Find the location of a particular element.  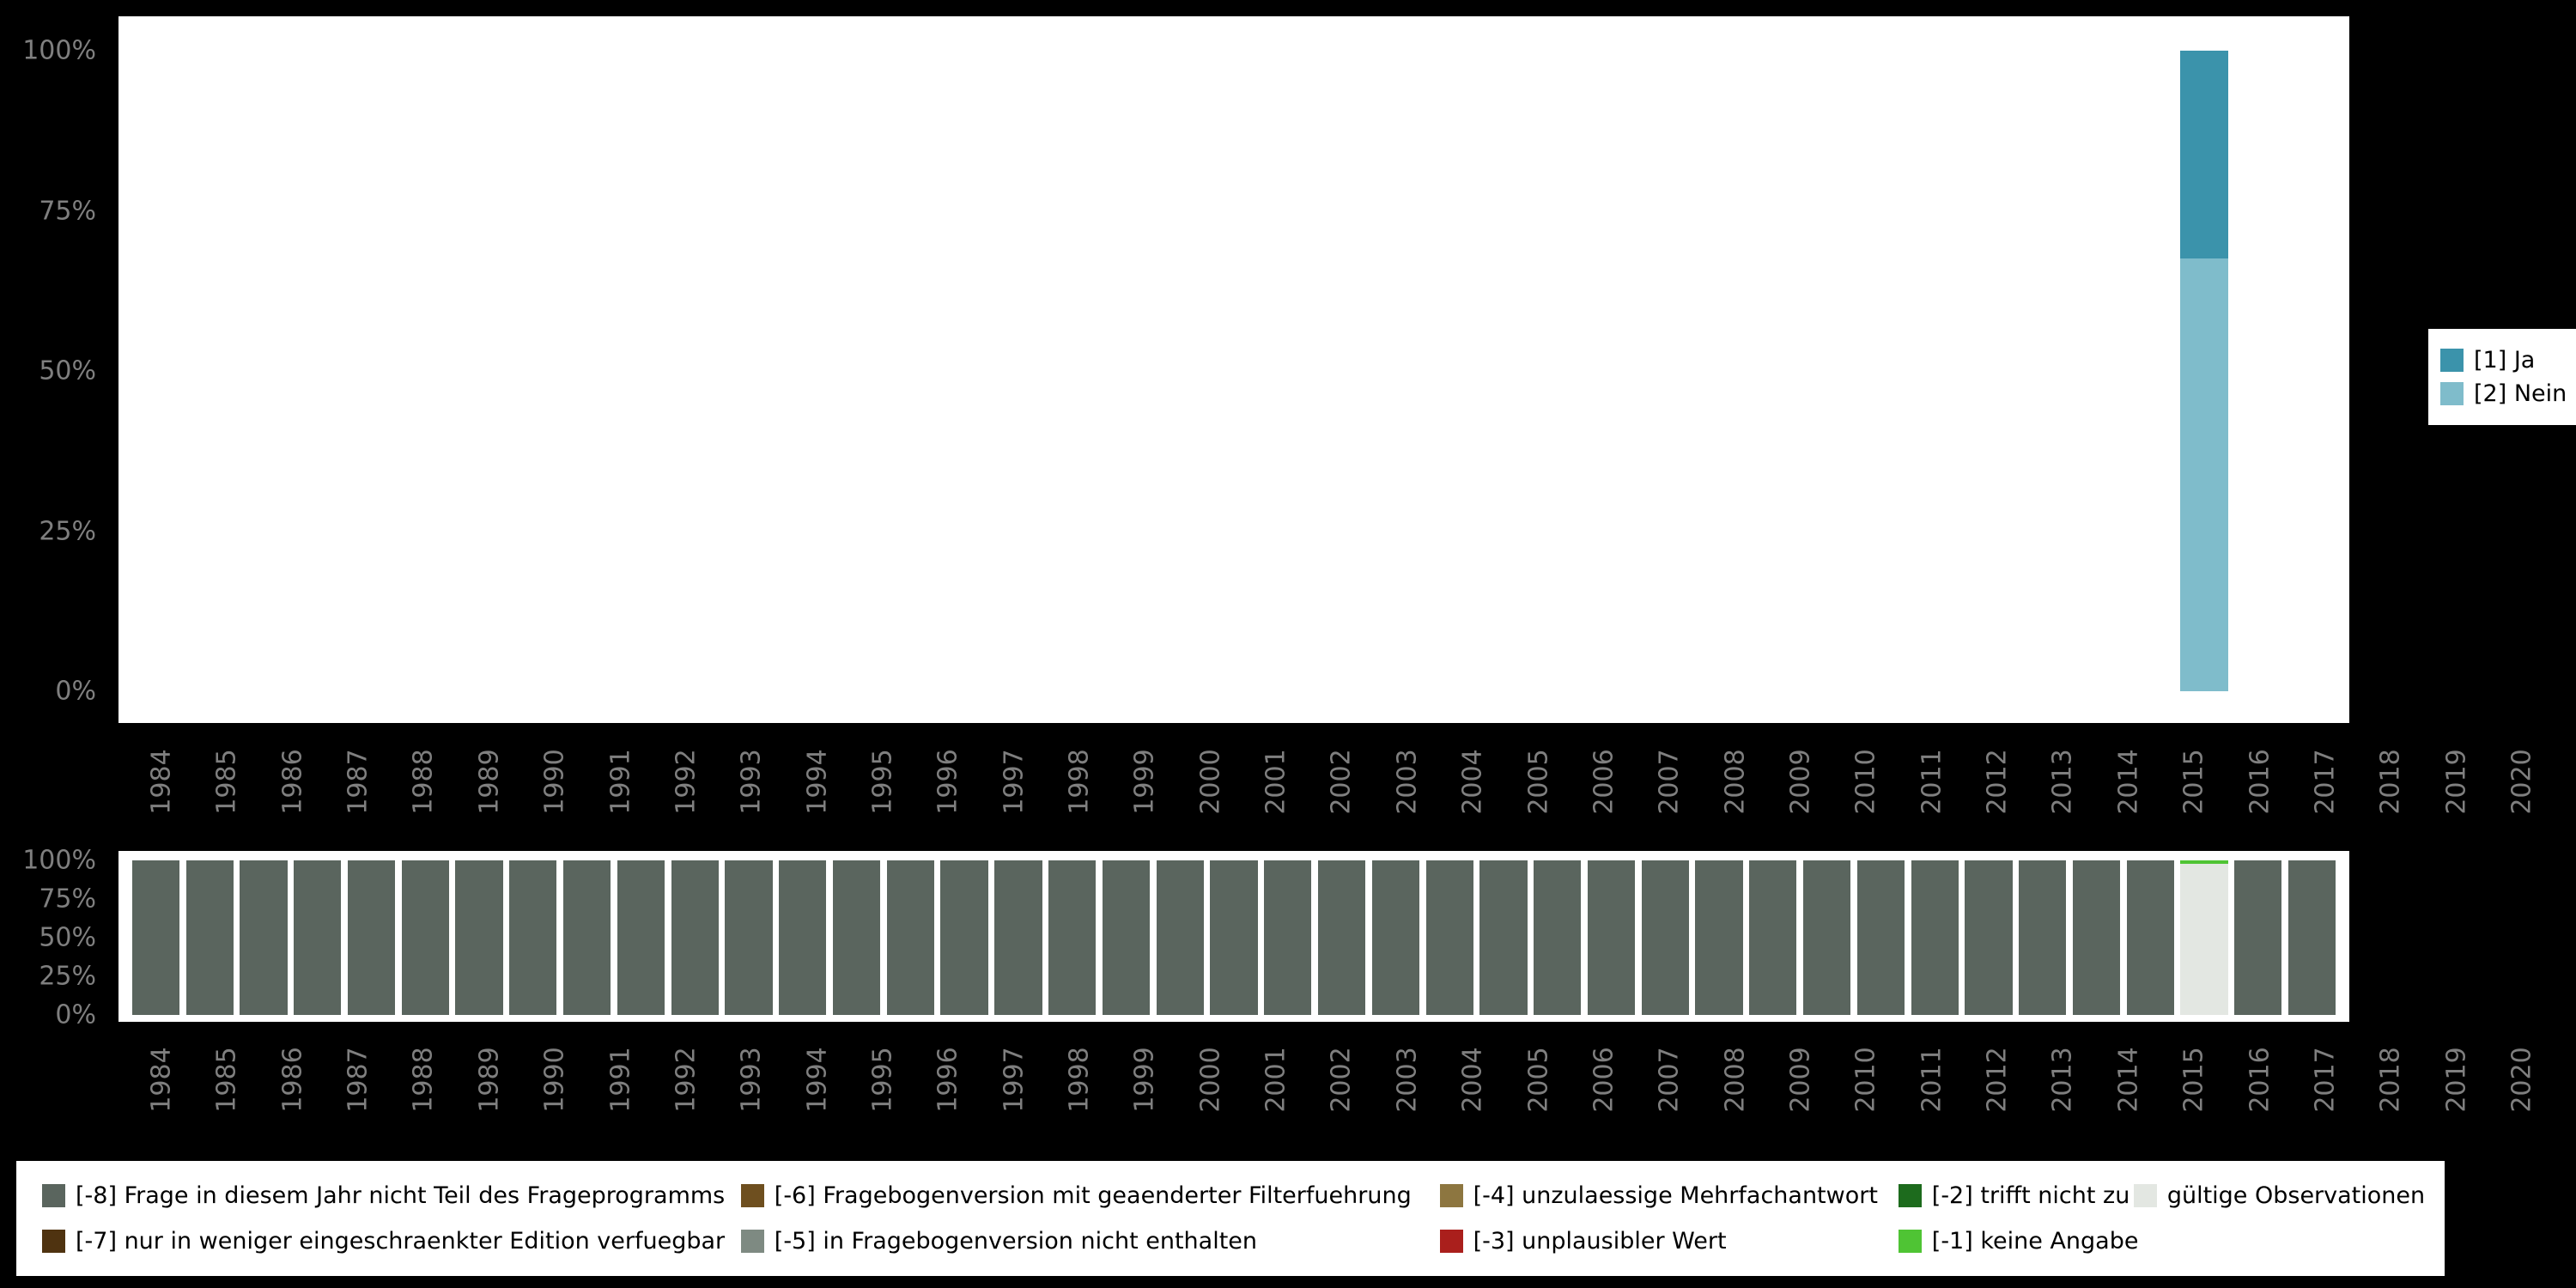

bar-slot-2020 is located at coordinates (2096, 937).